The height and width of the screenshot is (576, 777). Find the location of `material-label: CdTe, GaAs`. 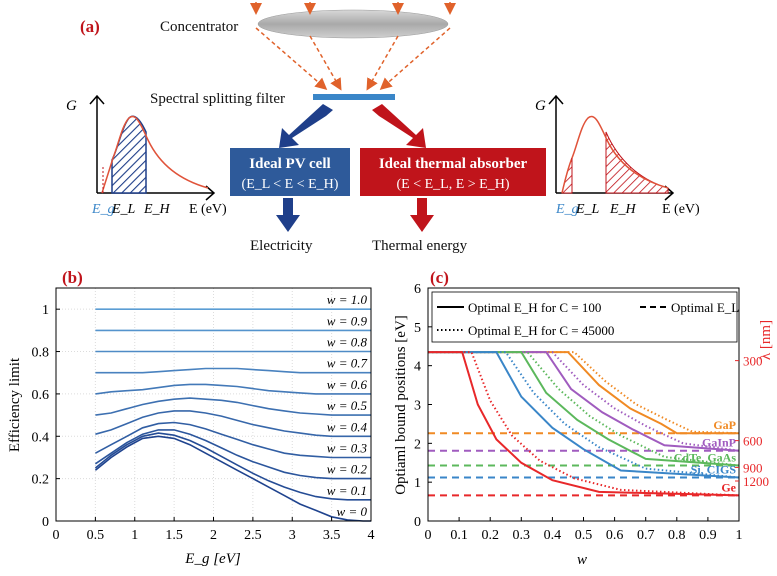

material-label: CdTe, GaAs is located at coordinates (705, 457).